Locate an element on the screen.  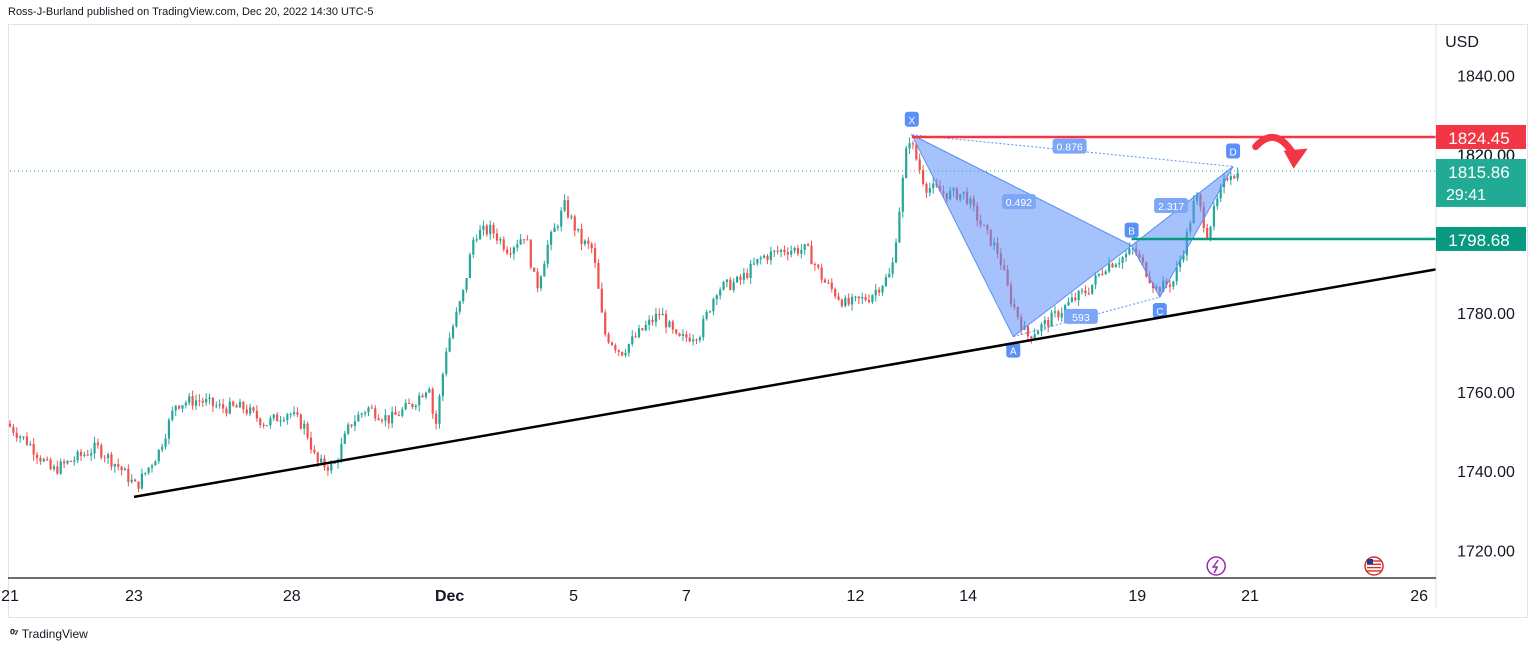
pattern-point-label: X is located at coordinates (911, 121).